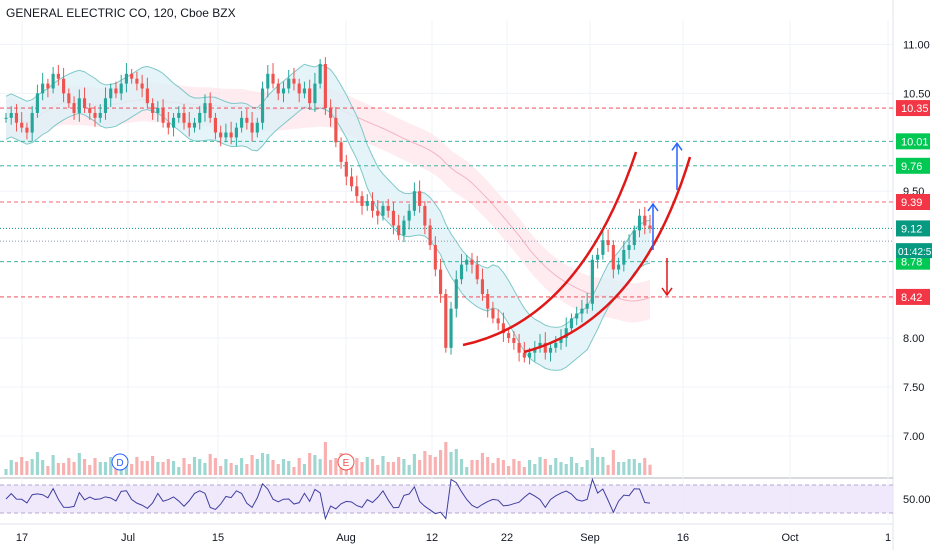 The width and height of the screenshot is (932, 550). Describe the element at coordinates (911, 203) in the screenshot. I see `price-level-tag-label: 9.39` at that location.